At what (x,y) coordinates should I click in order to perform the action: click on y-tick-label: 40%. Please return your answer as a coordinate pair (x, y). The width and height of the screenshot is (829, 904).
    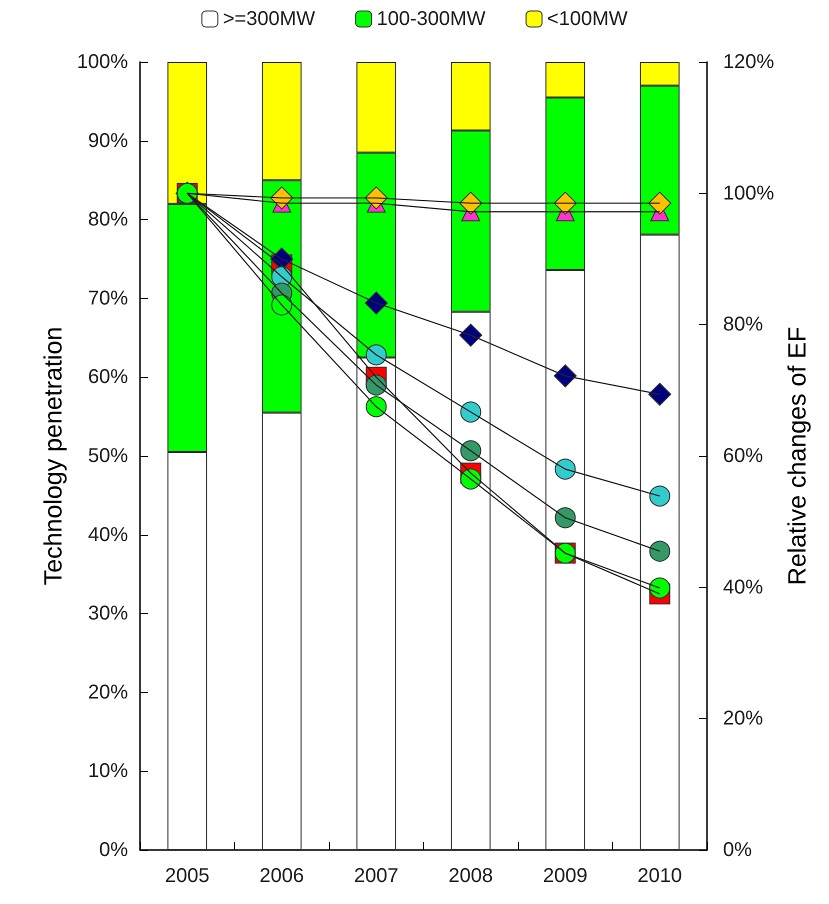
    Looking at the image, I should click on (108, 535).